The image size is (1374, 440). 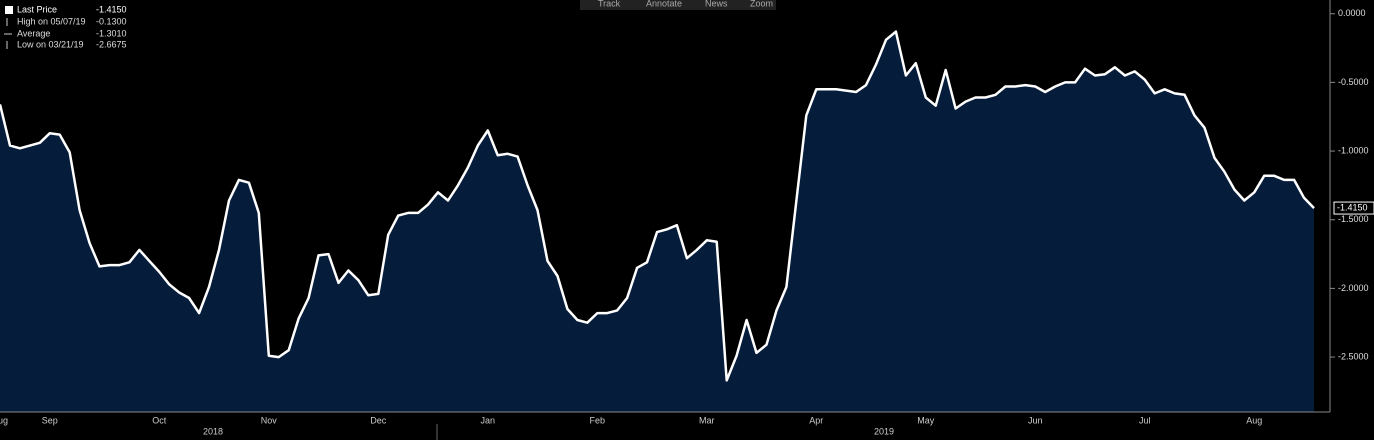 What do you see at coordinates (761, 4) in the screenshot?
I see `toolbar-button: Zoom` at bounding box center [761, 4].